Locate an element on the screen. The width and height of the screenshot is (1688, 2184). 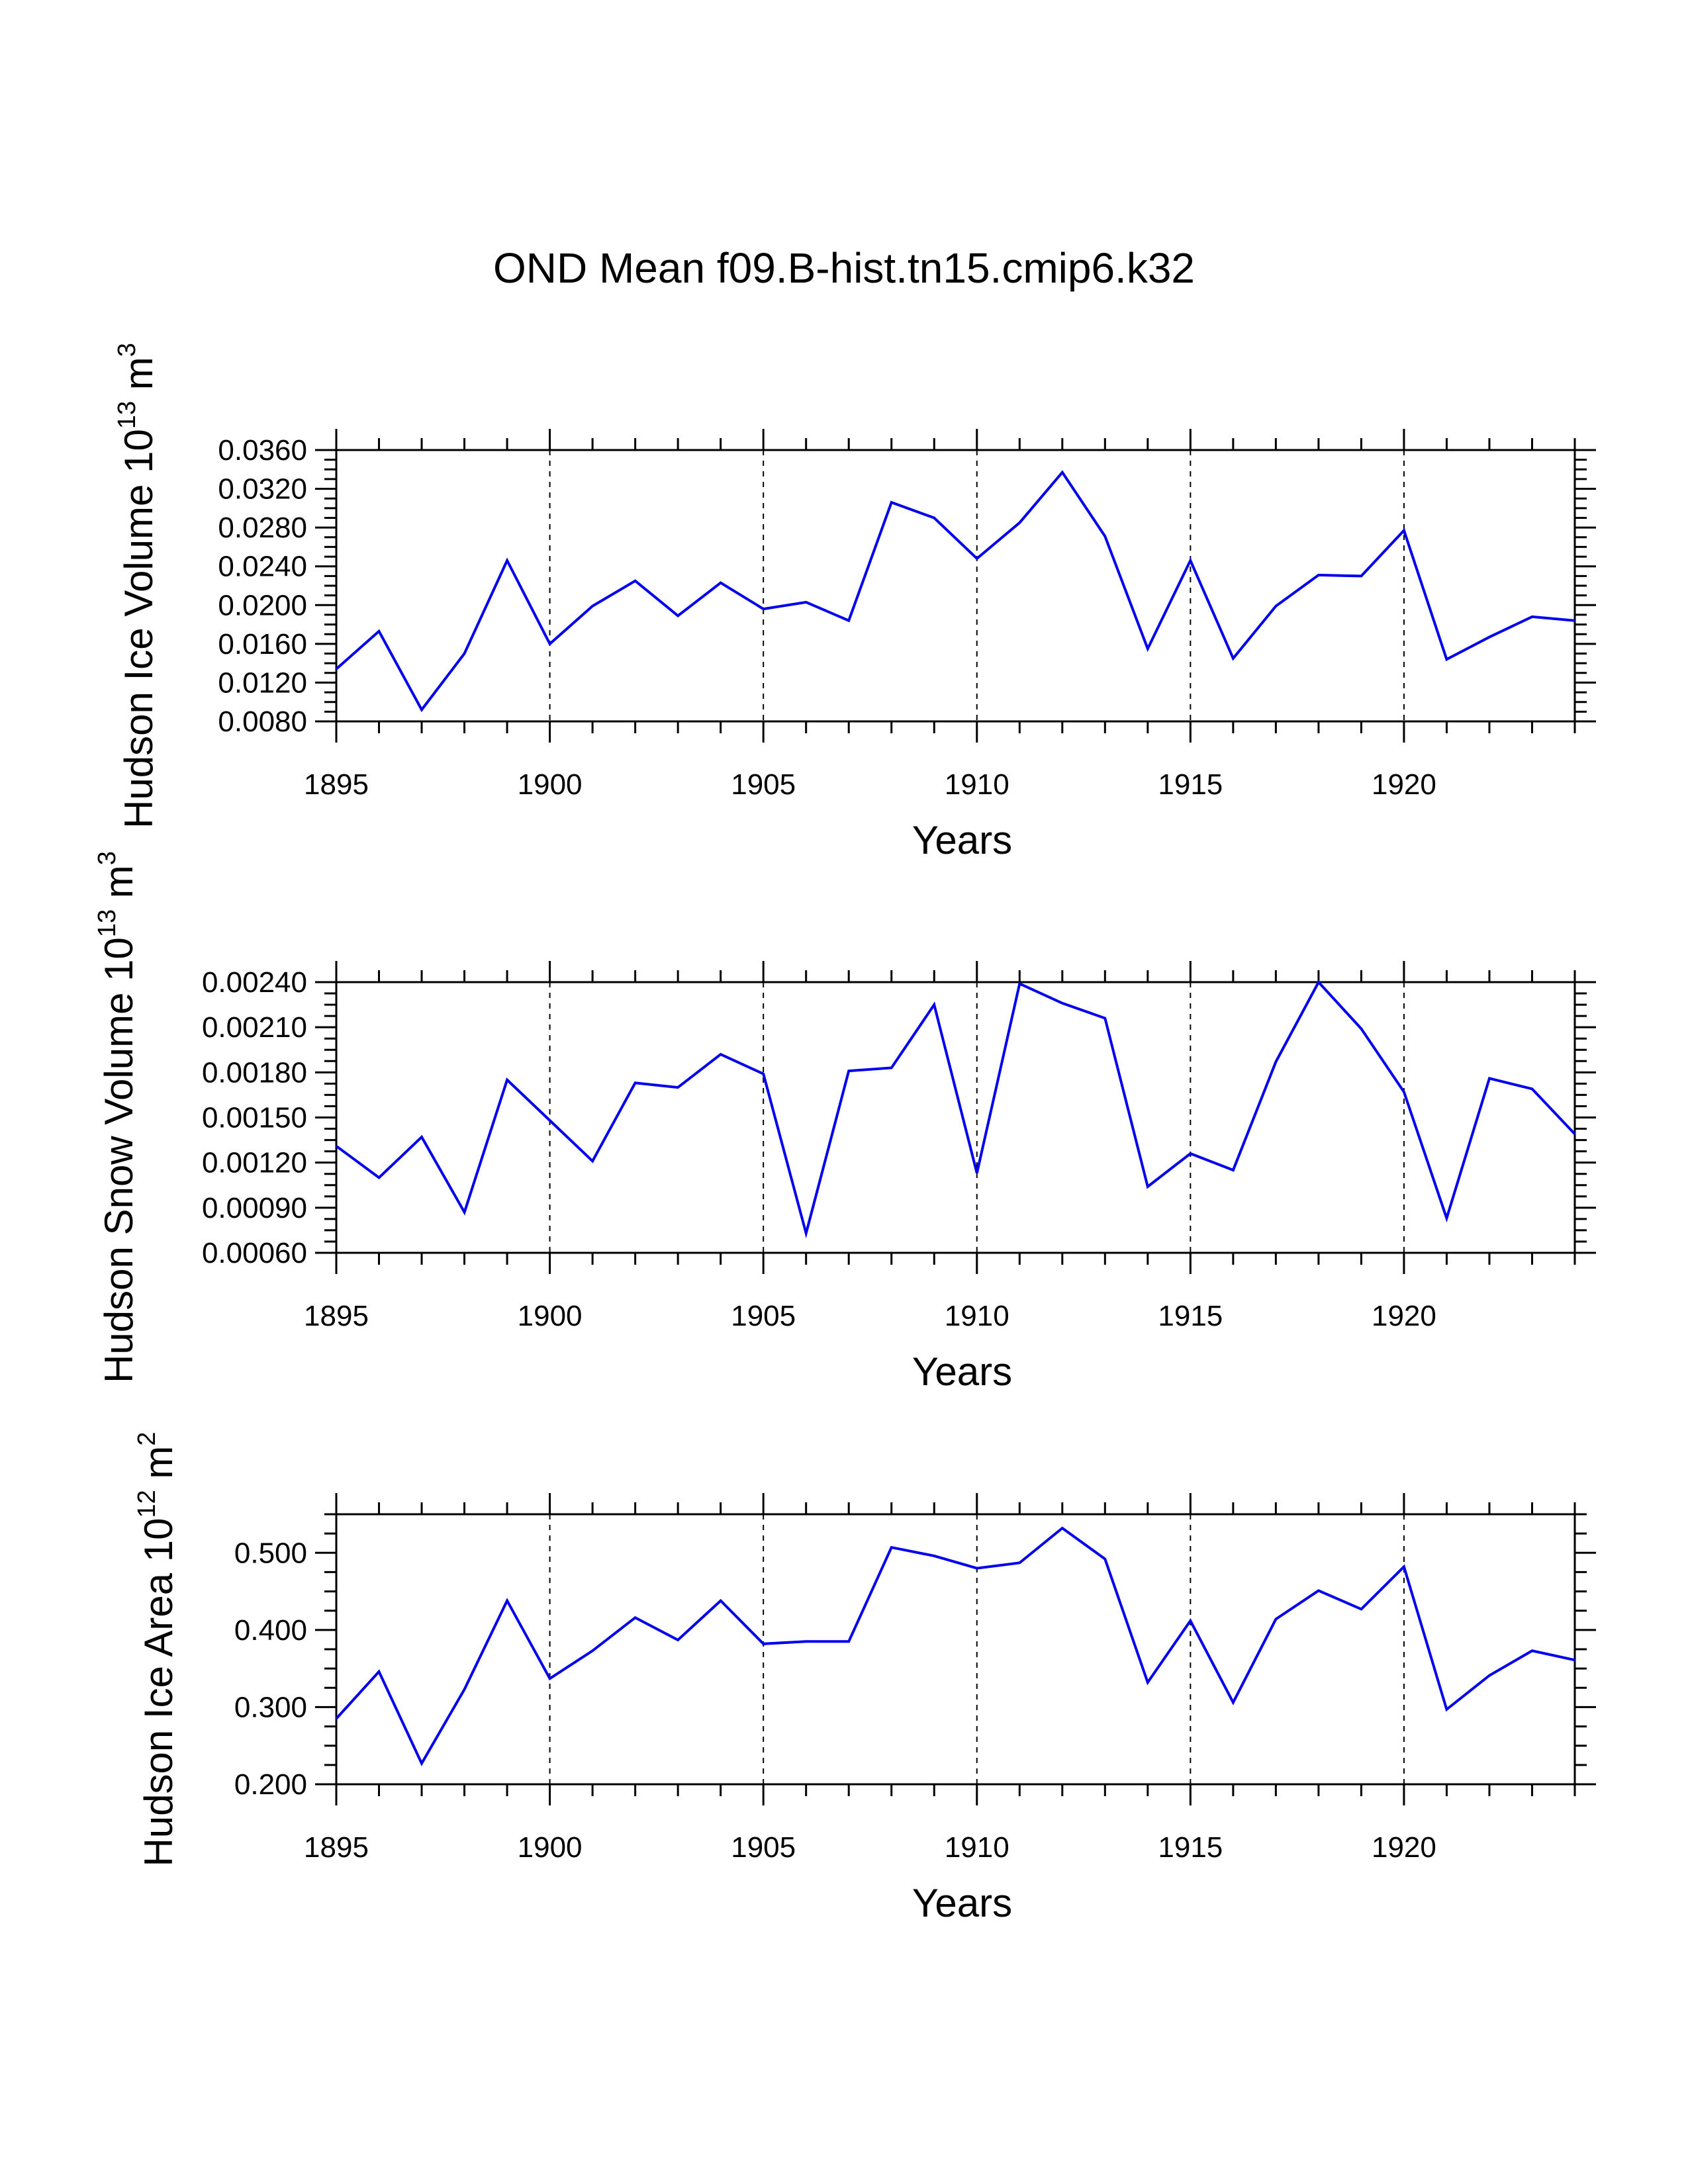
y-tick-label: 0.0240 is located at coordinates (262, 567).